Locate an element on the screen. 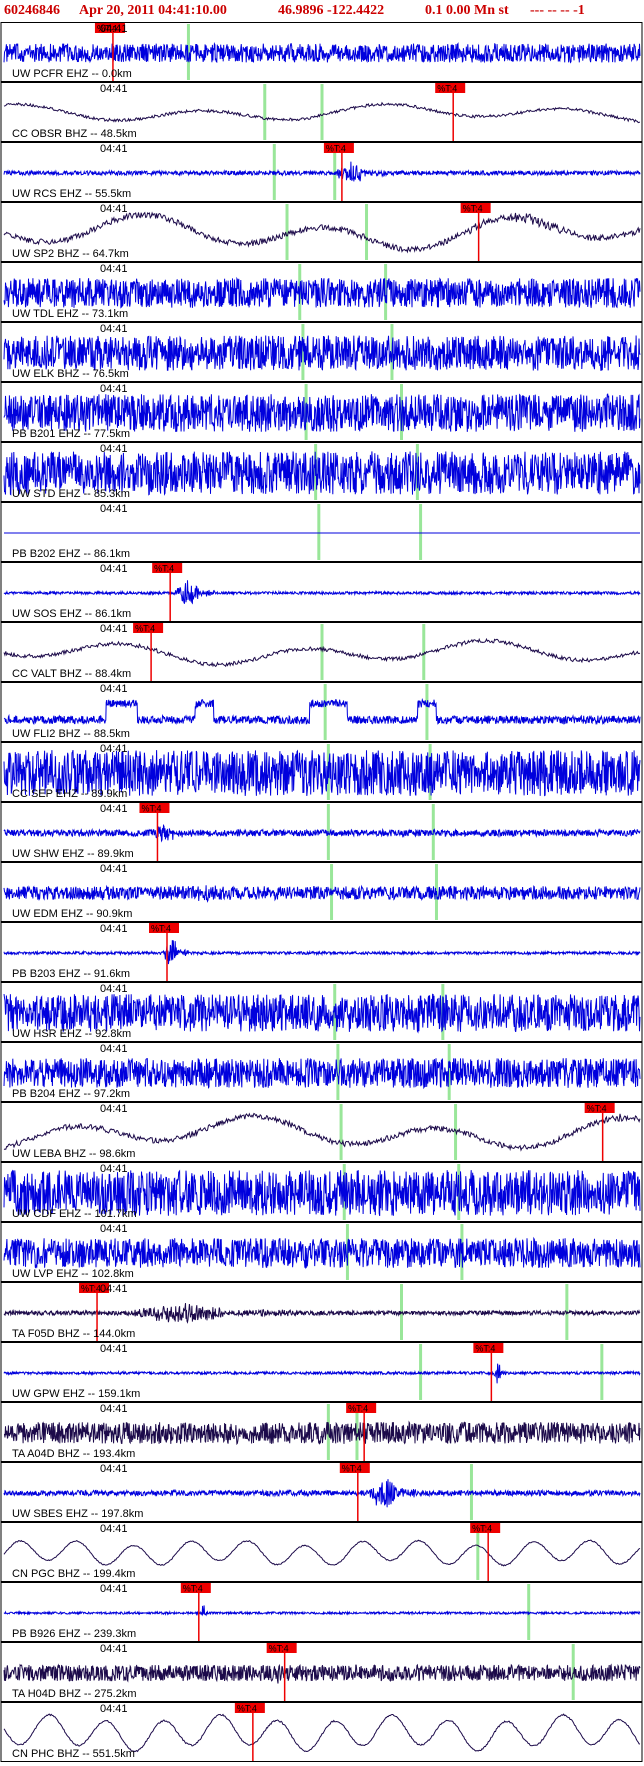  station-label: UW EDM EHZ -- 90.9km is located at coordinates (72, 914).